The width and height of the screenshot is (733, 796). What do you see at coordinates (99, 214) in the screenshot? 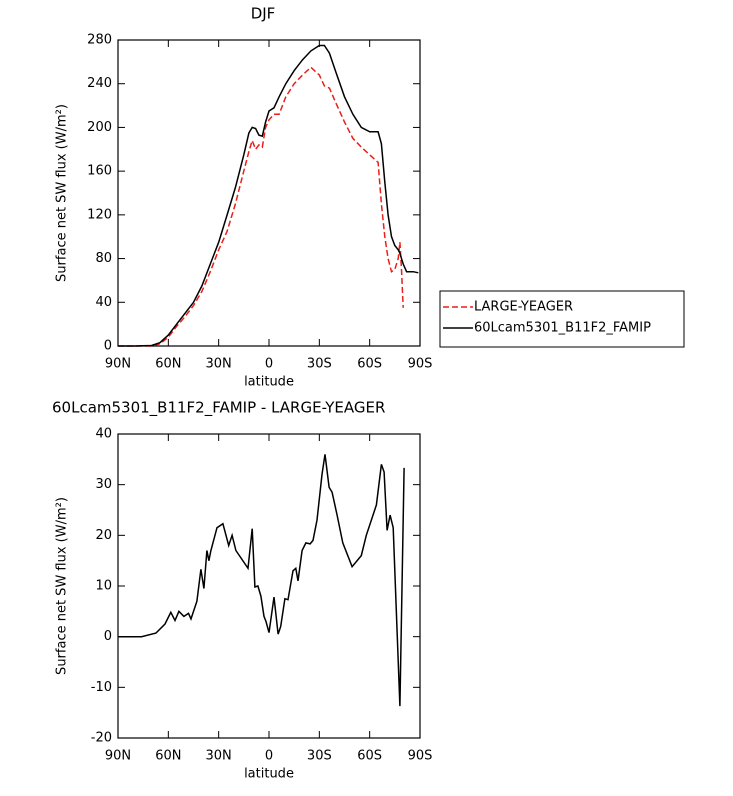
I see `y-tick-label: 120` at bounding box center [99, 214].